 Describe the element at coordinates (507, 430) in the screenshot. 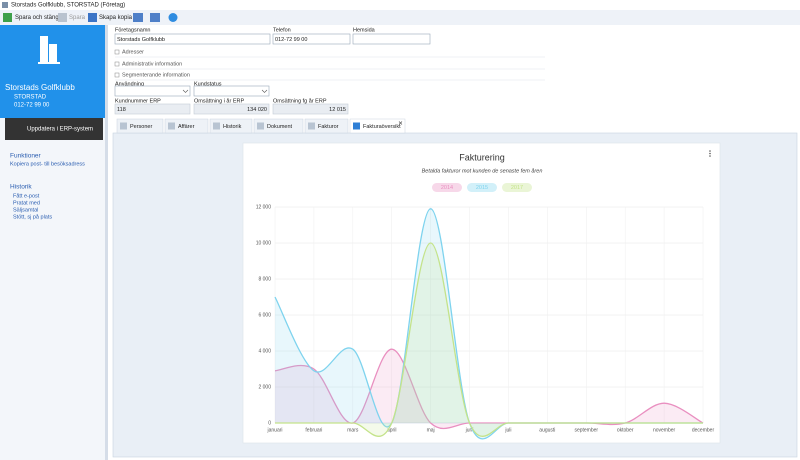

I see `x-tick-label: juli` at that location.